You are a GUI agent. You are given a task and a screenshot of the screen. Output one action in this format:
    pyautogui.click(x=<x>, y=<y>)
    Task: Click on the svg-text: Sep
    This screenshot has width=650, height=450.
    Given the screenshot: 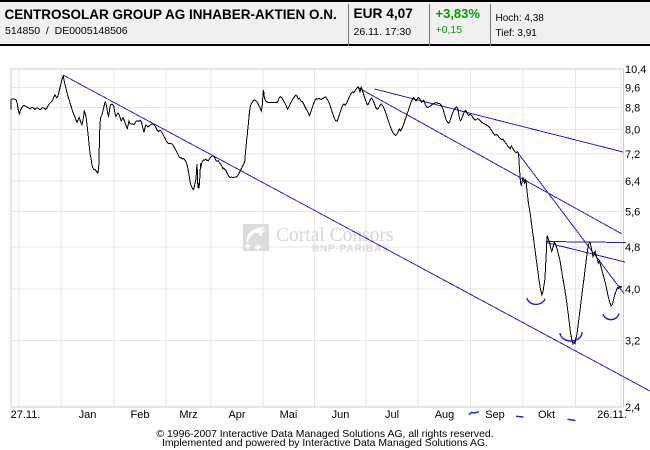 What is the action you would take?
    pyautogui.click(x=495, y=415)
    